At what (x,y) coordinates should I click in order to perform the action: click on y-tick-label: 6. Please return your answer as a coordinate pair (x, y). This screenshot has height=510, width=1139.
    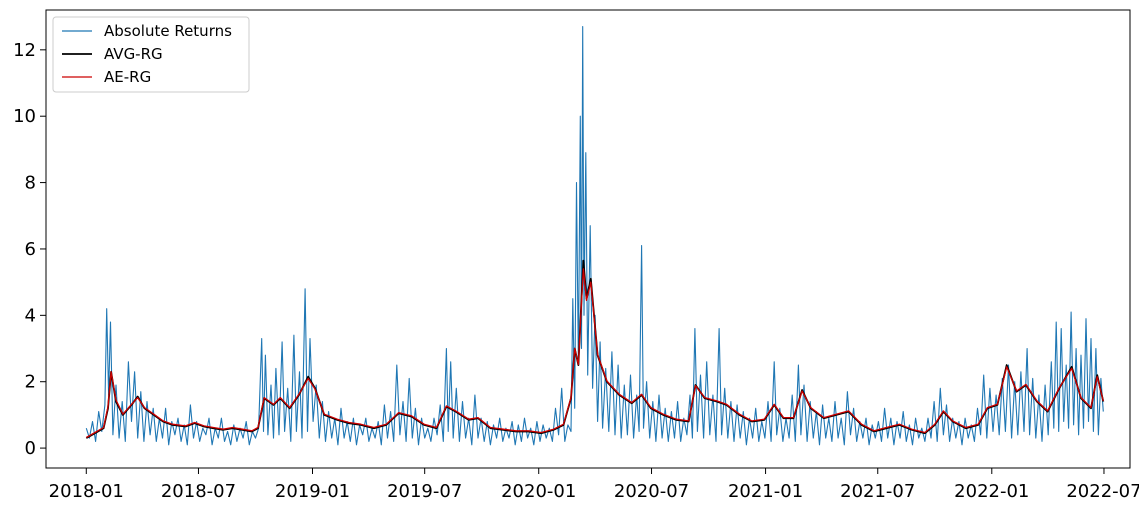
    Looking at the image, I should click on (30, 249).